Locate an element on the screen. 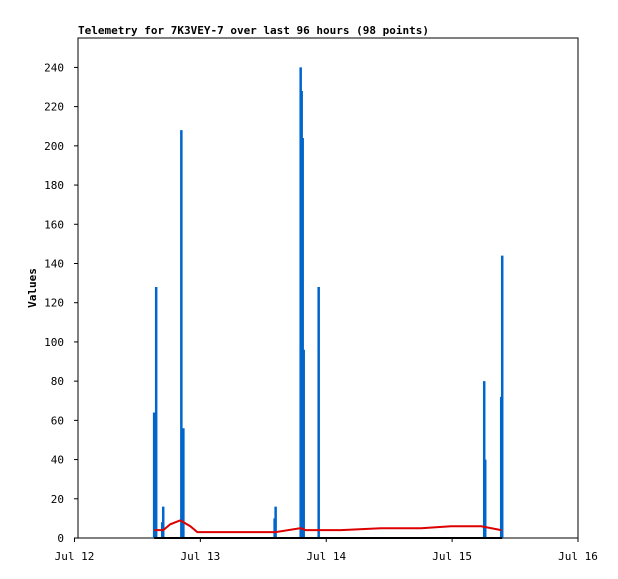 This screenshot has width=618, height=579. y-tick-label: 140 is located at coordinates (54, 263).